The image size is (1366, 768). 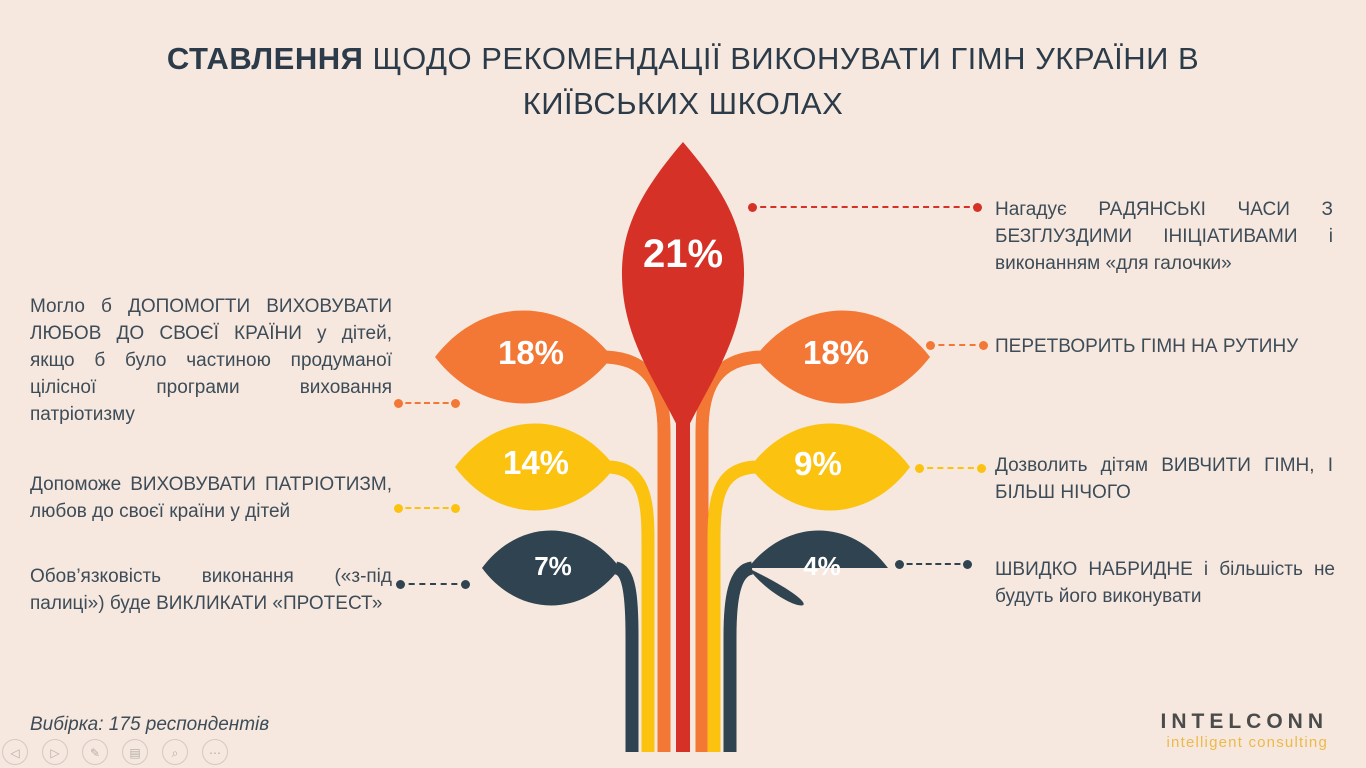 I want to click on magnifier-icon: ⌕, so click(x=175, y=753).